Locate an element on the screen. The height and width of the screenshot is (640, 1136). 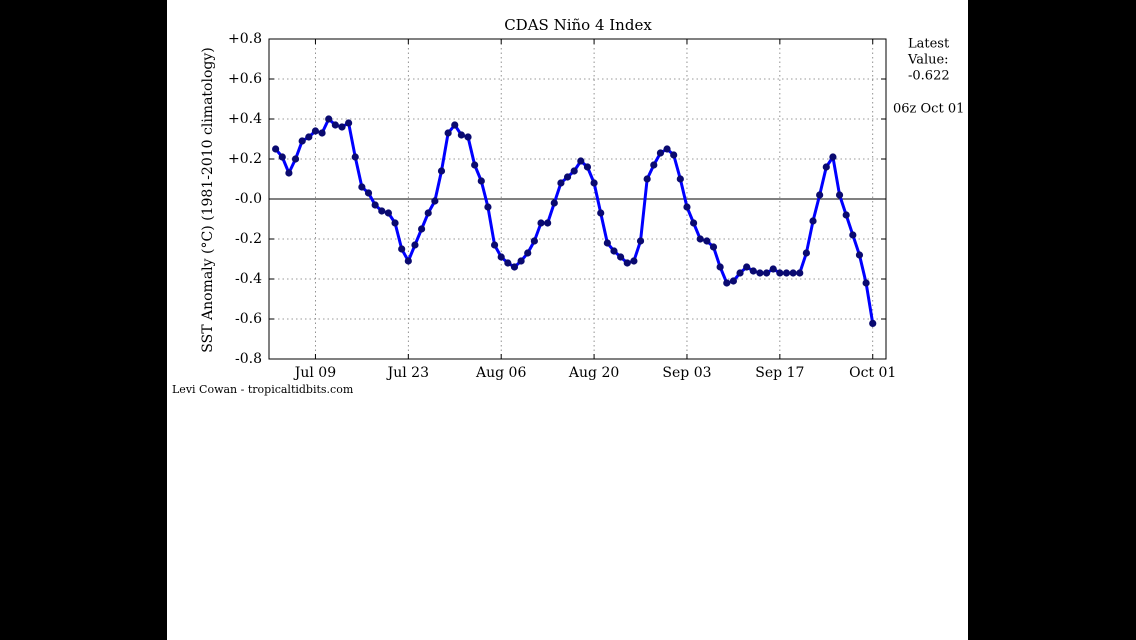
chart-title: CDAS Niño 4 Index is located at coordinates (578, 25).